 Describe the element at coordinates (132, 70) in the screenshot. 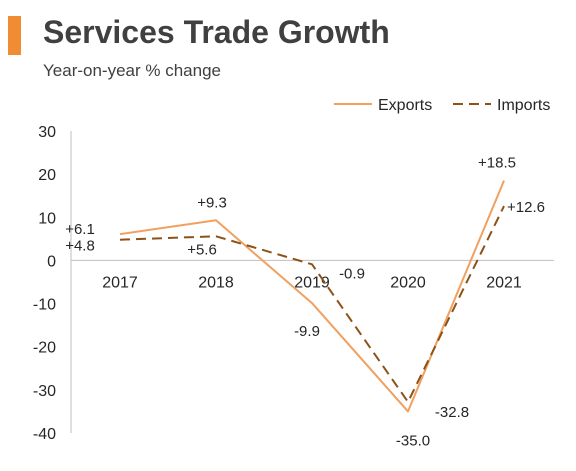

I see `chart-subtitle: Year-on-year % change` at that location.